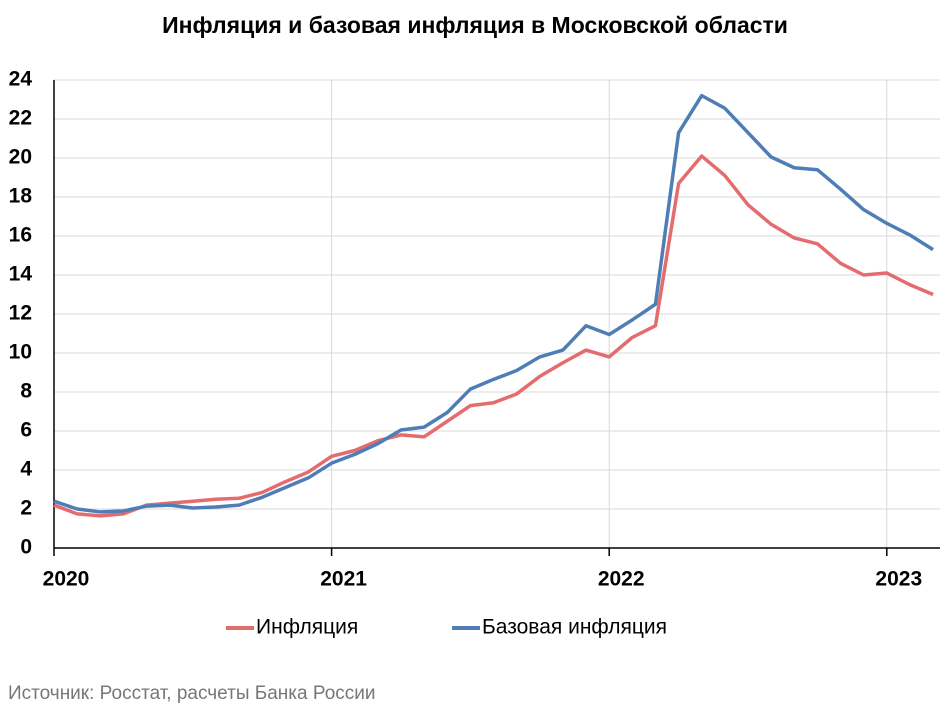  I want to click on y-tick-label: 20, so click(20, 157).